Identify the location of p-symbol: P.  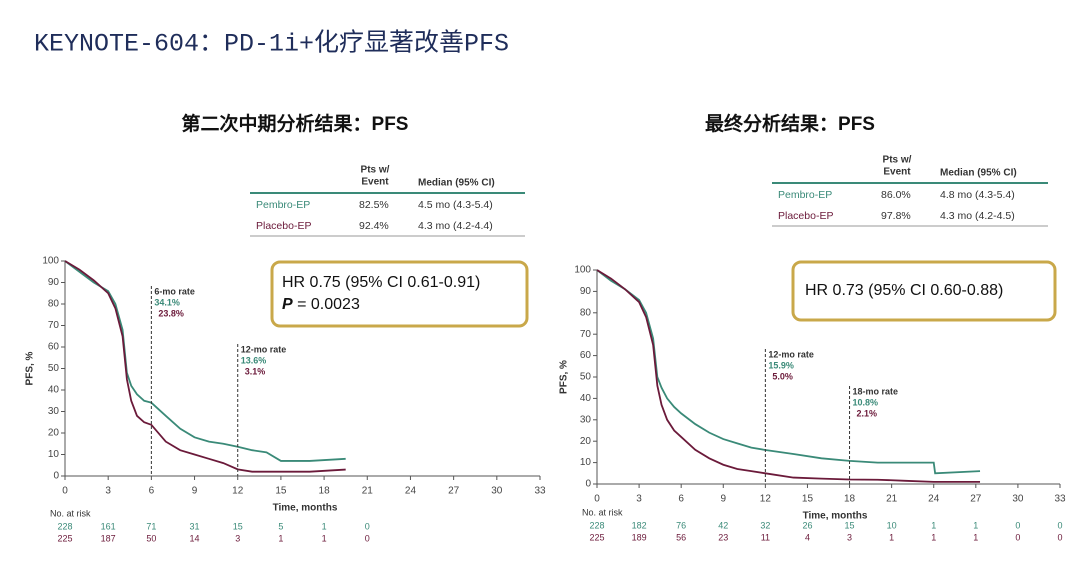
(287, 304).